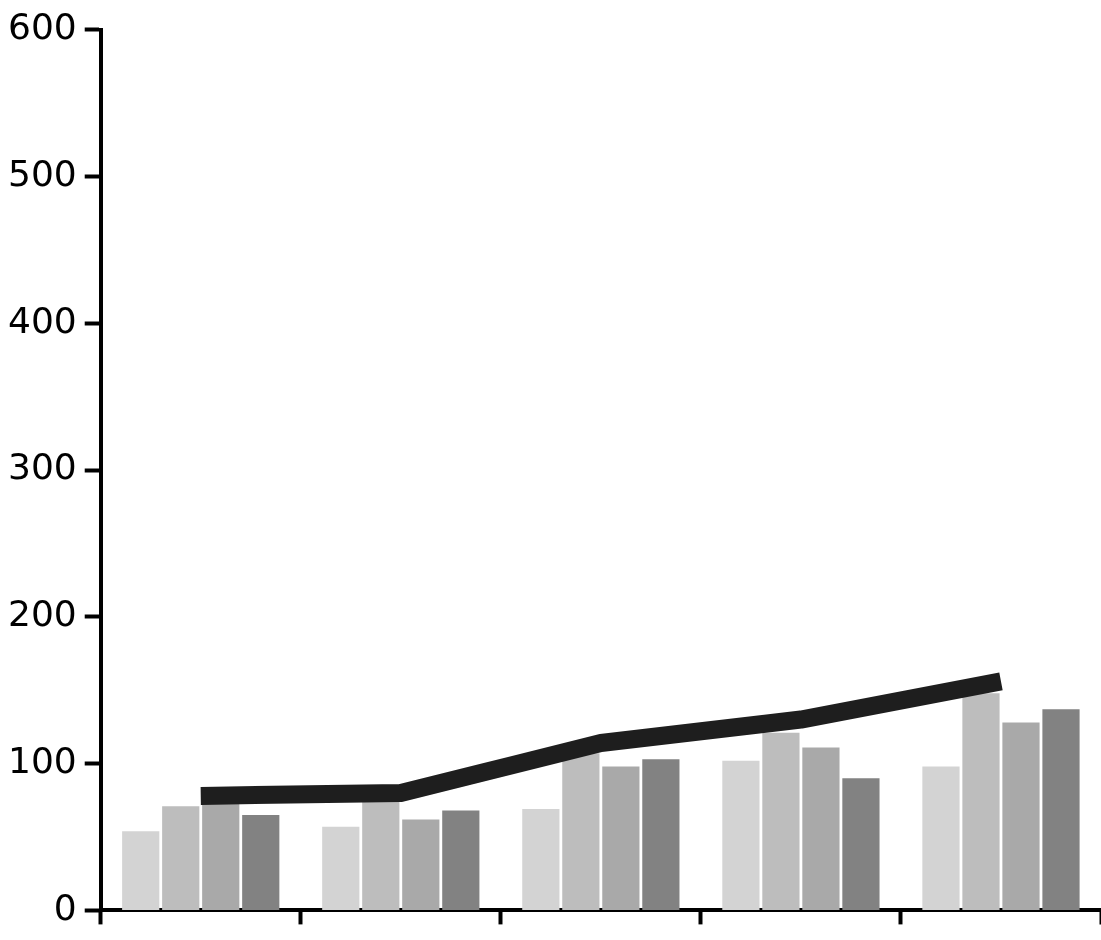  I want to click on y-tick-label: 500, so click(42, 173).